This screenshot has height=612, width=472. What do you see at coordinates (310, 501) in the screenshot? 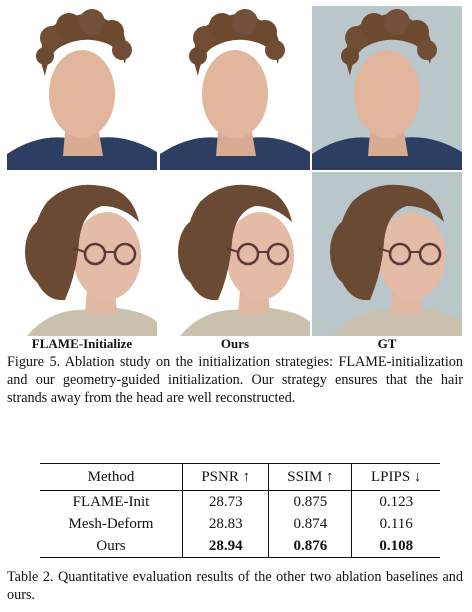
I see `row-ssim: 0.875` at bounding box center [310, 501].